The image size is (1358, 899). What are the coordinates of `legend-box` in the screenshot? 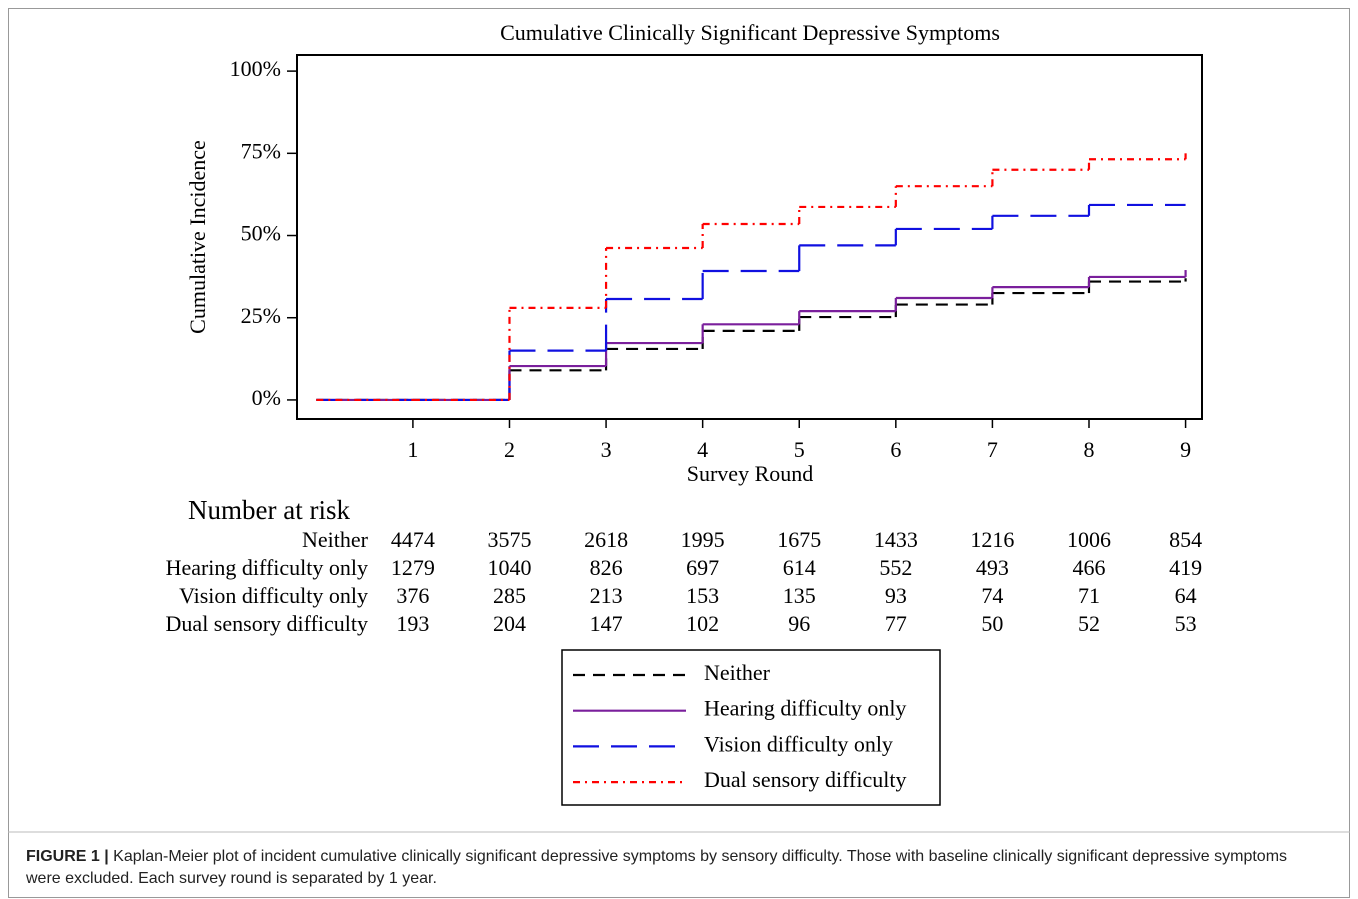 It's located at (751, 727).